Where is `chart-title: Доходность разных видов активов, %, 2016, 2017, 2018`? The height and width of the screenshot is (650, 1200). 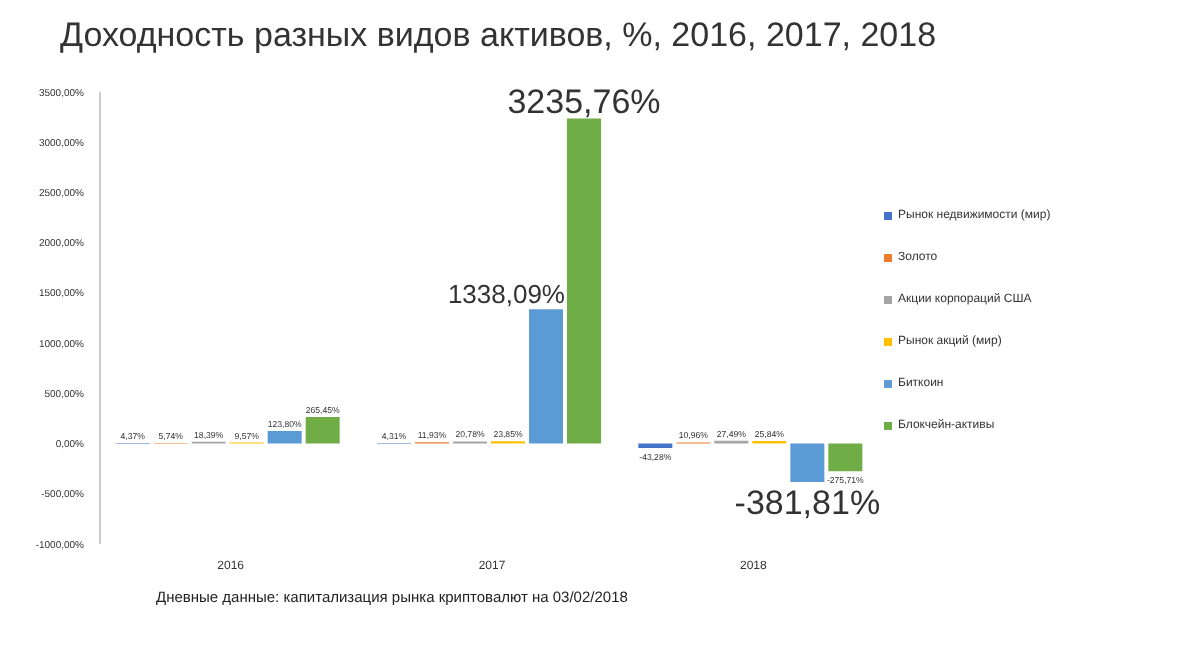 chart-title: Доходность разных видов активов, %, 2016, 2017, 2018 is located at coordinates (499, 37).